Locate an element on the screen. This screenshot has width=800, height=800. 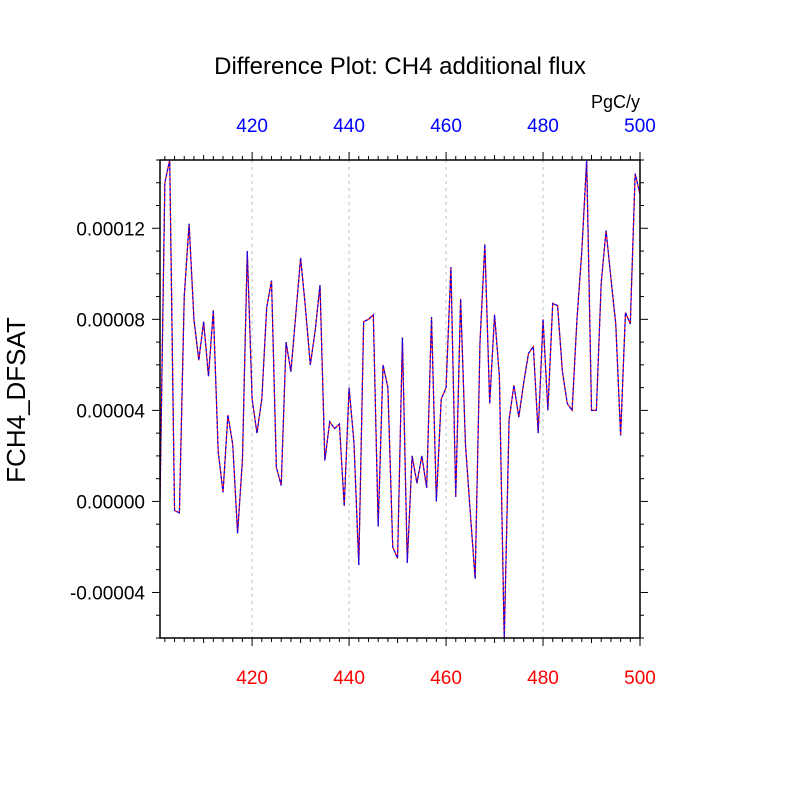
x-tick-label-top: 460 is located at coordinates (446, 126).